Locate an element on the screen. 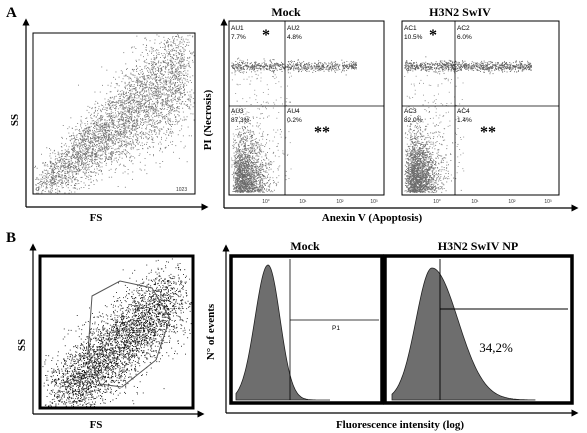 This screenshot has width=587, height=433. h3n2-histogram-plot: H3N2 SwIV NP 34,2% is located at coordinates (478, 322).